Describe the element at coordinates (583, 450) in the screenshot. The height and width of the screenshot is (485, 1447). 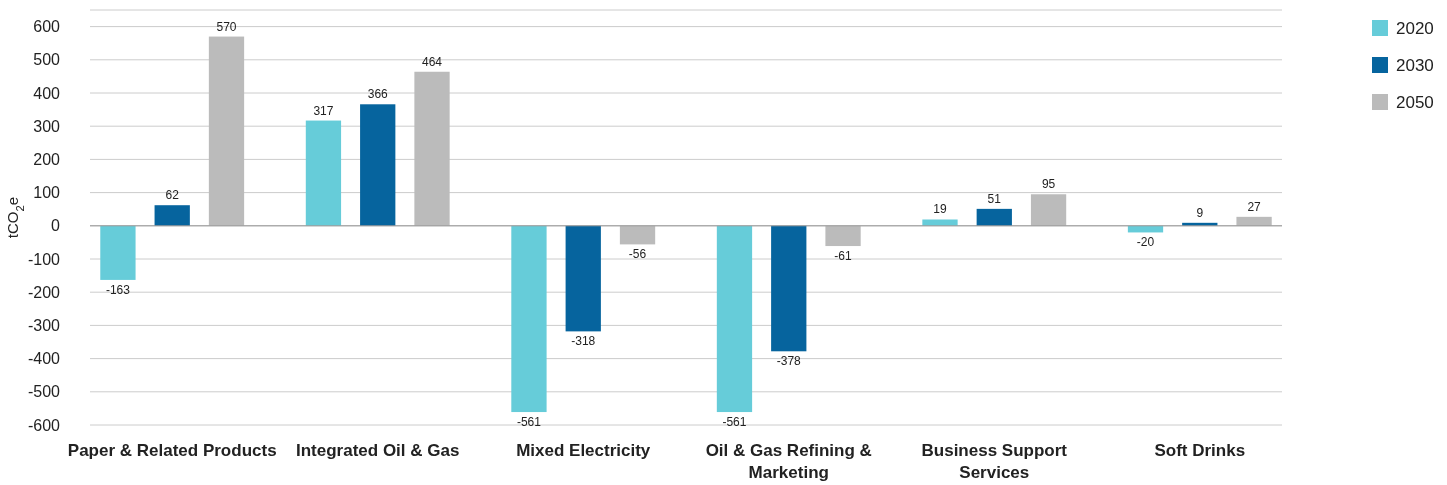
I see `x-tick-label: Mixed Electricity` at that location.